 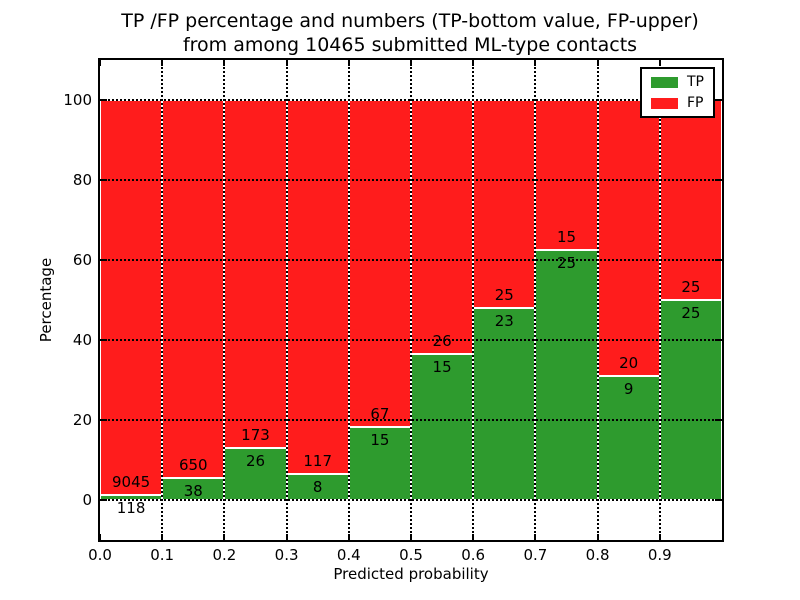 I want to click on bar-count-label-fp: 9045, so click(x=131, y=481).